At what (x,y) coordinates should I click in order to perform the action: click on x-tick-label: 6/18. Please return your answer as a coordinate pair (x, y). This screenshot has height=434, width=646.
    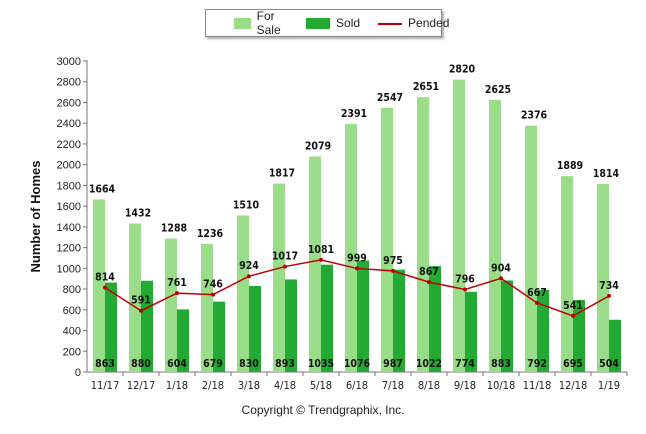
    Looking at the image, I should click on (357, 385).